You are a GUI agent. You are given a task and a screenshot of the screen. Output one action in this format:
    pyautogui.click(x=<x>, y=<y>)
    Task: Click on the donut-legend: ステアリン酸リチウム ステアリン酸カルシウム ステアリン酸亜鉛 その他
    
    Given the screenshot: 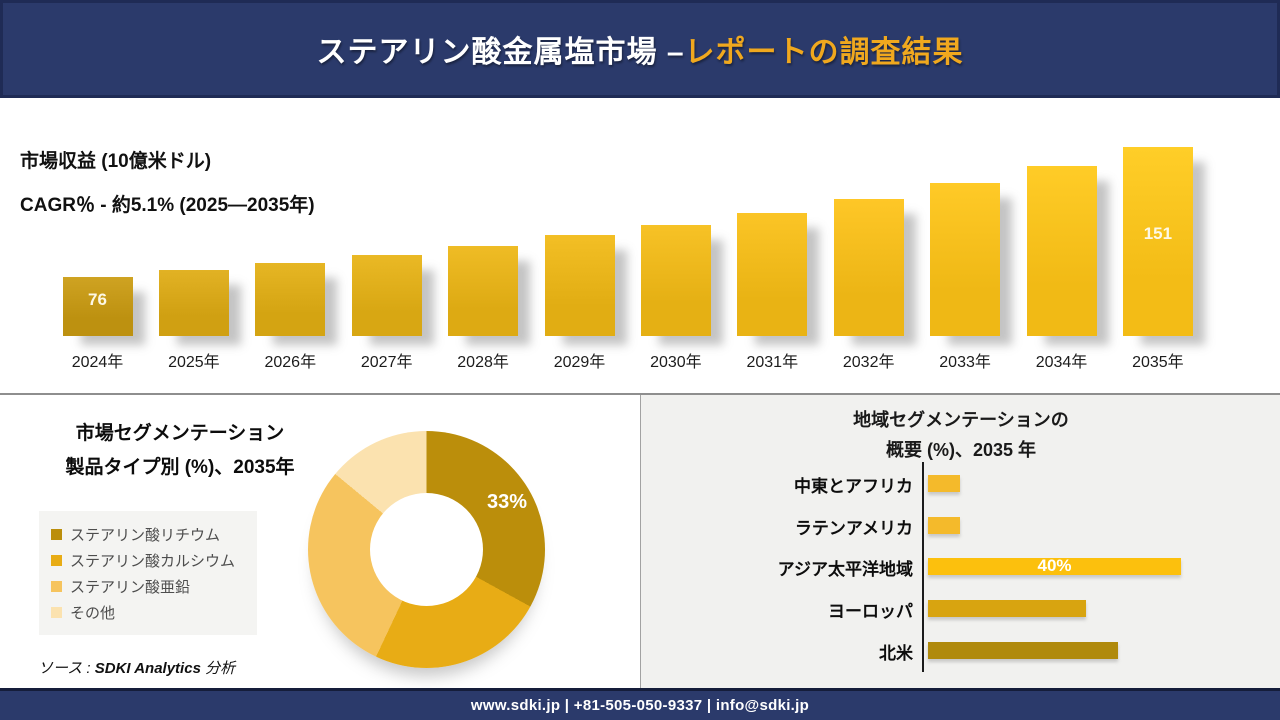 What is the action you would take?
    pyautogui.click(x=148, y=573)
    